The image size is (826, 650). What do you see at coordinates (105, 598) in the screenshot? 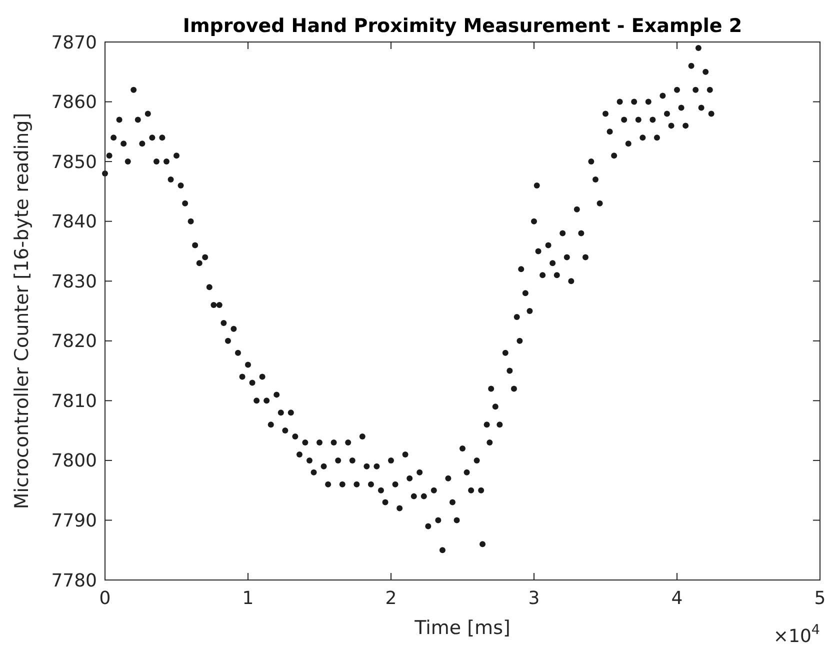
I see `x-tick-label: 0` at bounding box center [105, 598].